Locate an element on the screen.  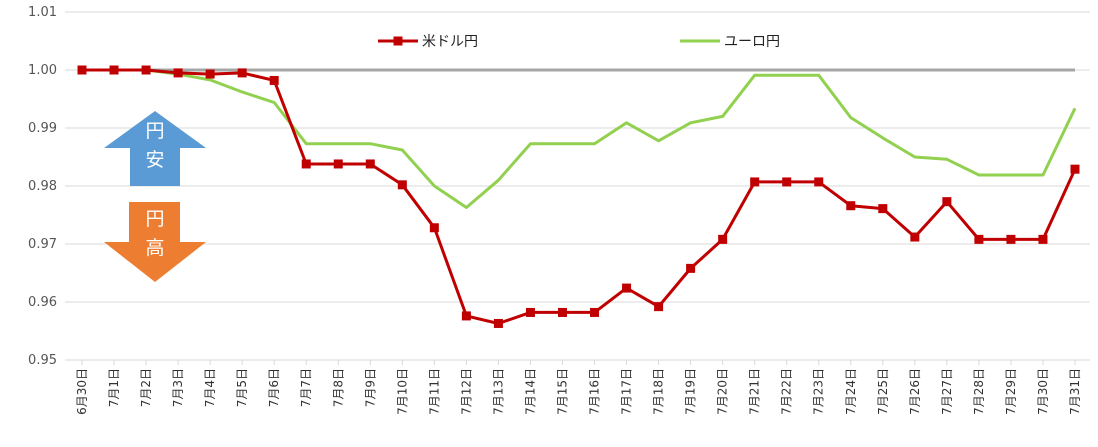
x-tick-label: 7月12日 is located at coordinates (466, 391).